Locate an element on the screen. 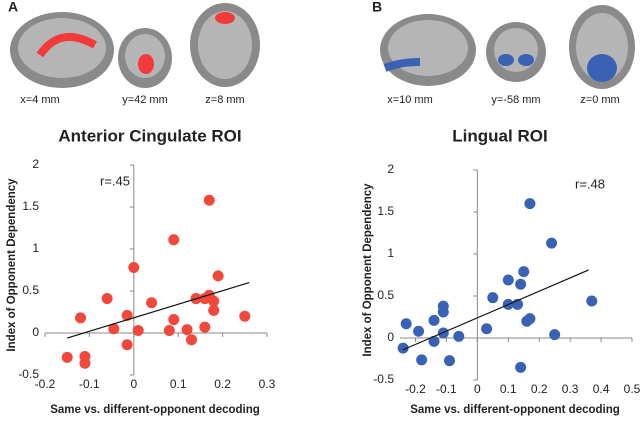 The width and height of the screenshot is (640, 422). x-tick-label: 0.5 is located at coordinates (632, 389).